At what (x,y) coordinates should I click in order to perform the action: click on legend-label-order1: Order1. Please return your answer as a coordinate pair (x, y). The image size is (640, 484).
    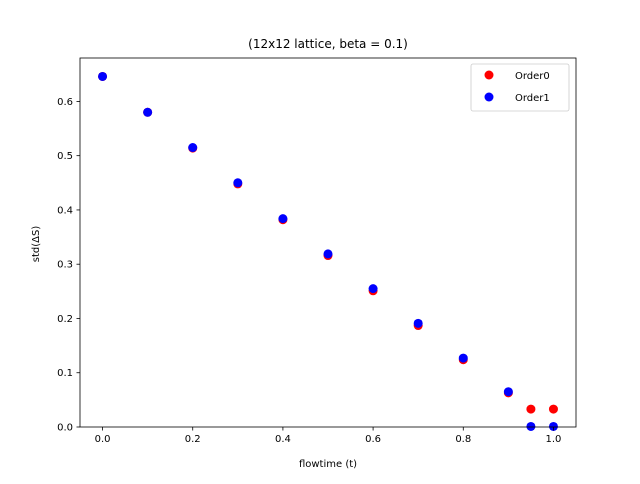
    Looking at the image, I should click on (532, 98).